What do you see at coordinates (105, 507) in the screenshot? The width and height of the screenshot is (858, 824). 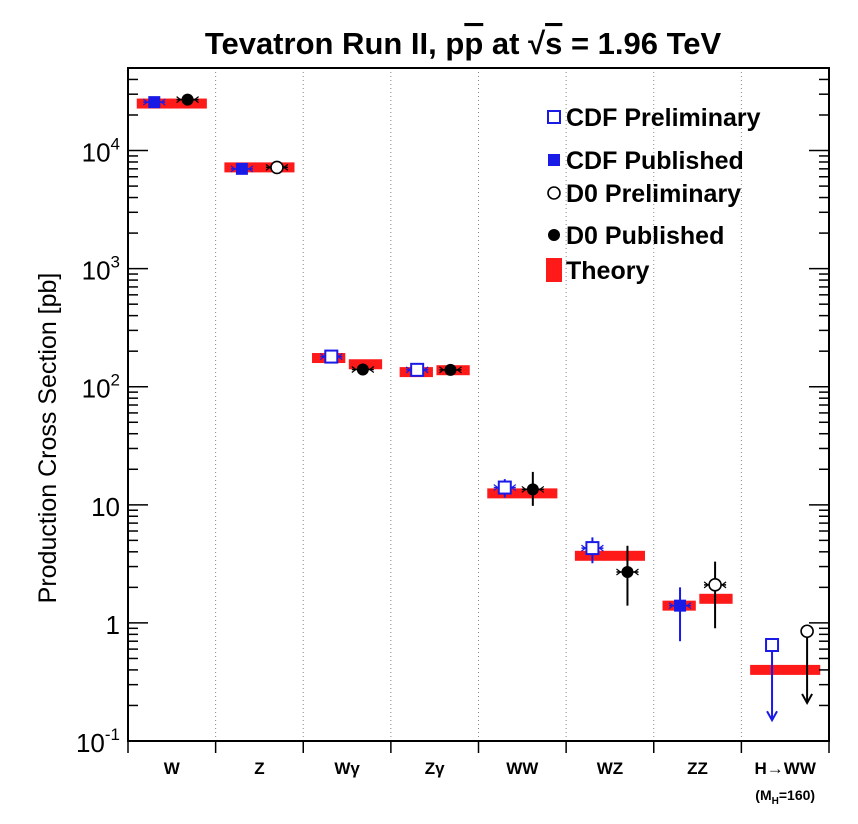 I see `y-tick-label: 10` at bounding box center [105, 507].